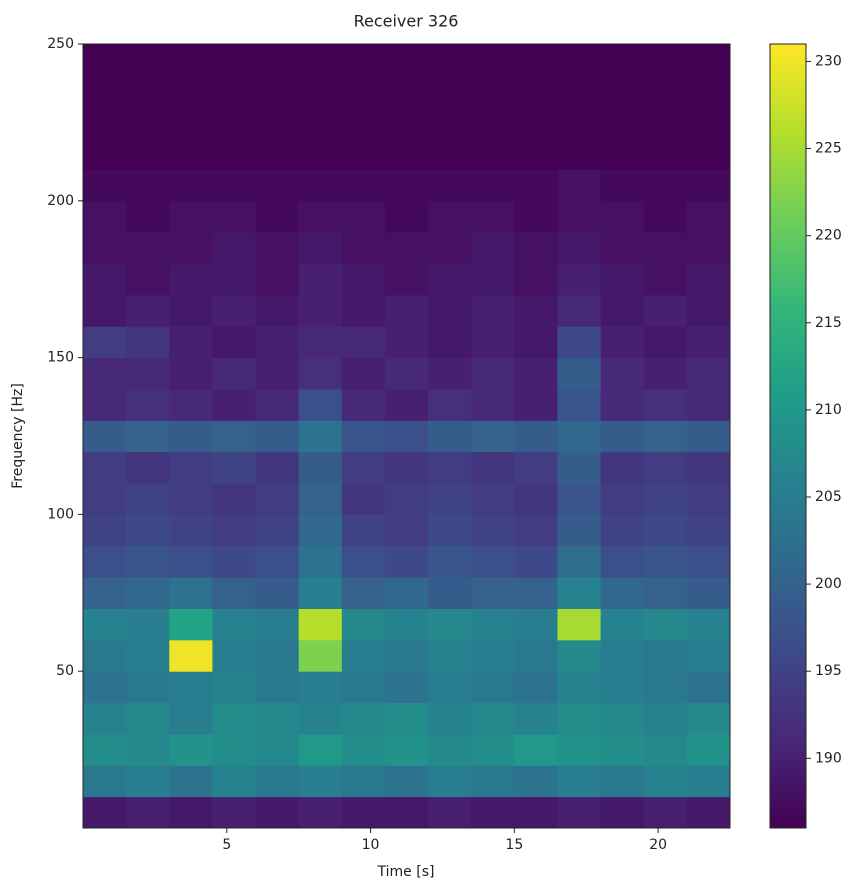 The width and height of the screenshot is (859, 886). I want to click on x-tick-label: 10, so click(371, 845).